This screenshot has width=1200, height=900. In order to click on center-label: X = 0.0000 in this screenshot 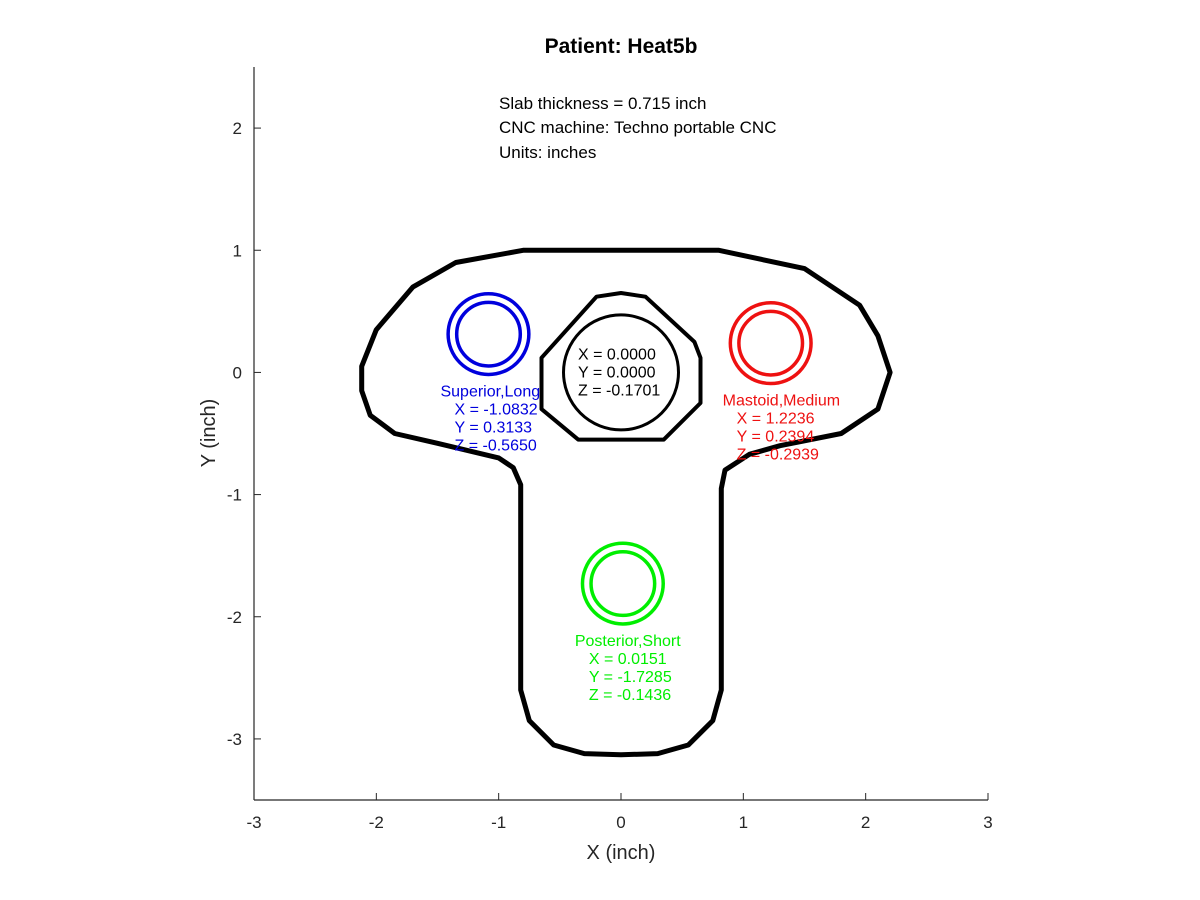, I will do `click(617, 354)`.